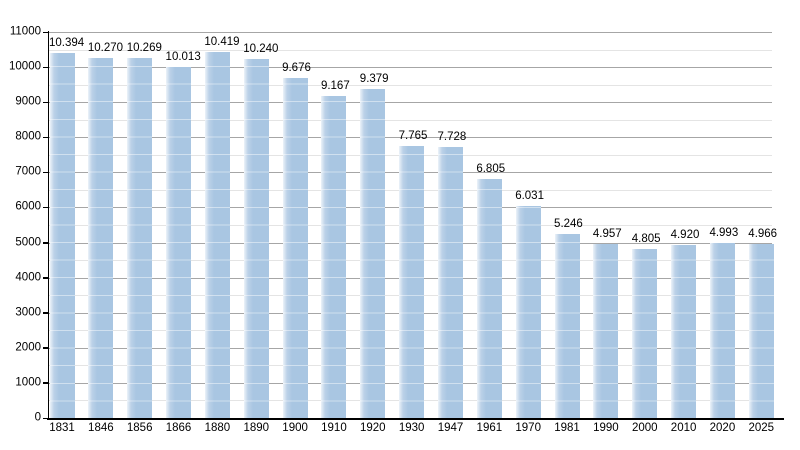  I want to click on x-tick-label: 1970, so click(528, 428).